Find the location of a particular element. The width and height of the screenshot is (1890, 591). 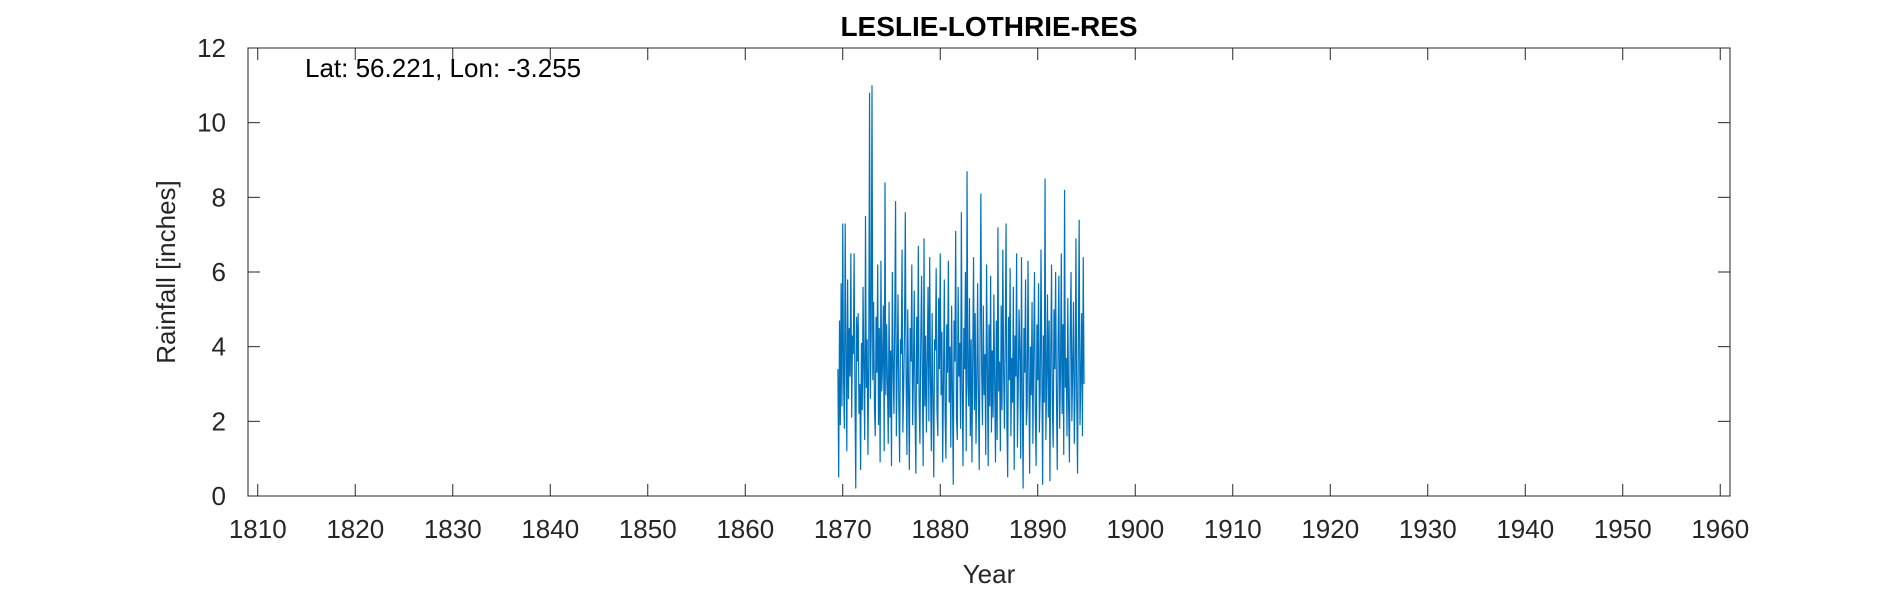

location-annotation: Lat: 56.221, Lon: -3.255 is located at coordinates (443, 68).